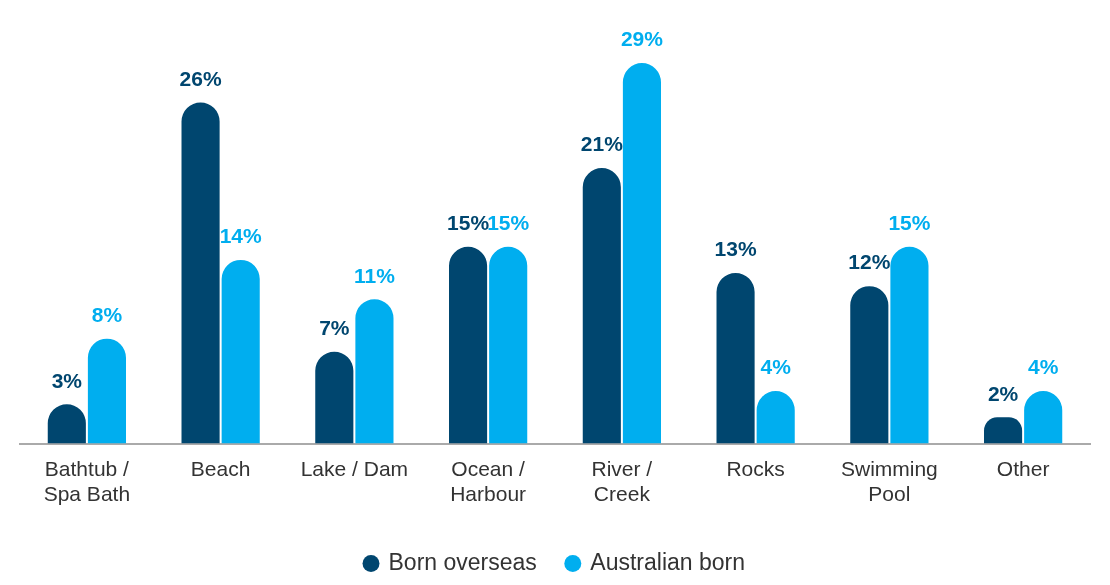  What do you see at coordinates (889, 481) in the screenshot?
I see `x-tick-label: Swimming Pool` at bounding box center [889, 481].